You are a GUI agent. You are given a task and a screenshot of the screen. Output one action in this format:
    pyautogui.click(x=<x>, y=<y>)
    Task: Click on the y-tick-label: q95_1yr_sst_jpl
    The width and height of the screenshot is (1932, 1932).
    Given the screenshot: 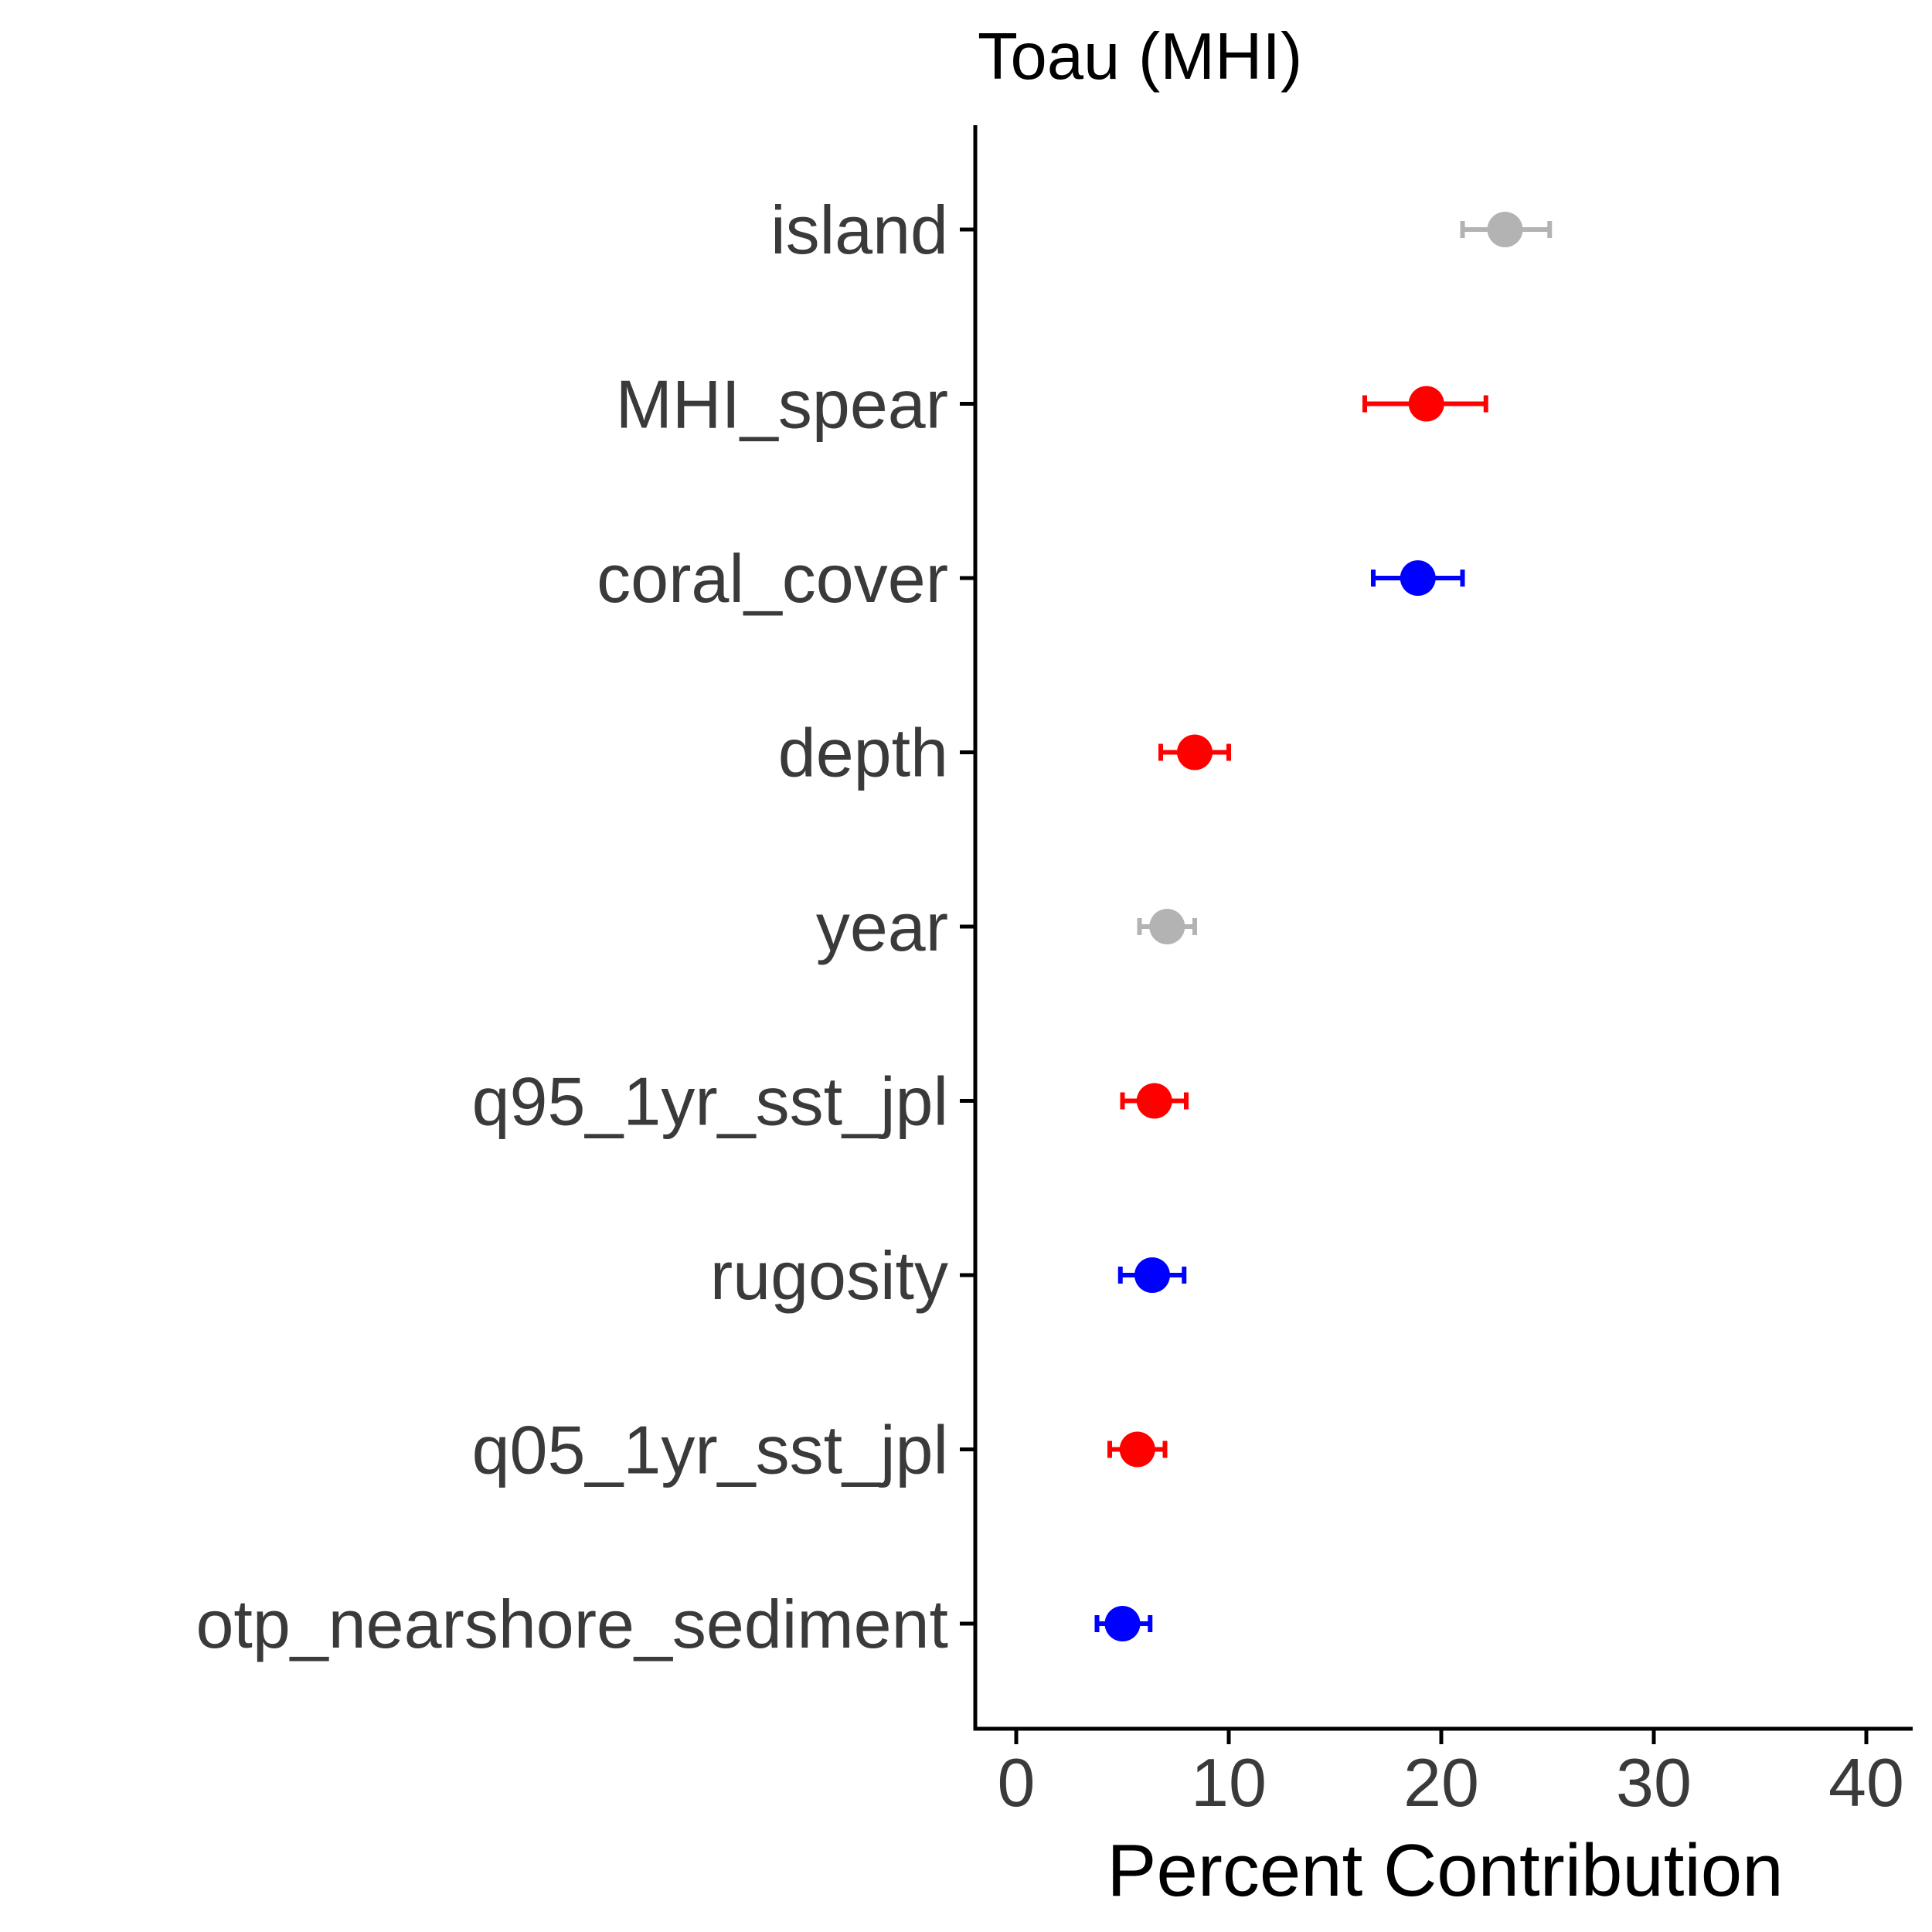 What is the action you would take?
    pyautogui.click(x=710, y=1101)
    